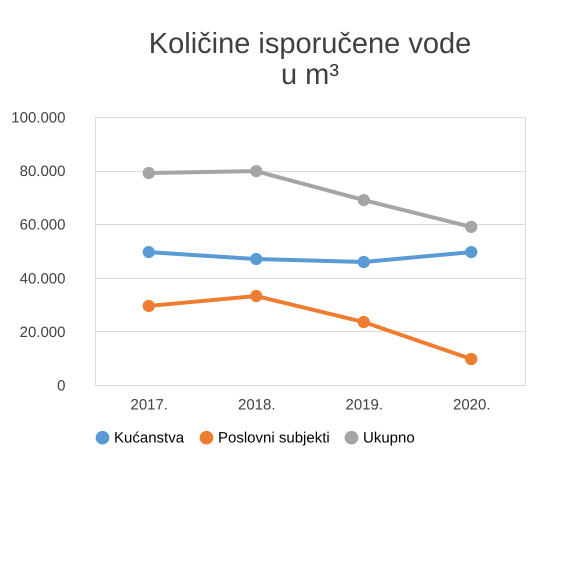 Image resolution: width=567 pixels, height=569 pixels. I want to click on legend-label: Kućanstva, so click(149, 438).